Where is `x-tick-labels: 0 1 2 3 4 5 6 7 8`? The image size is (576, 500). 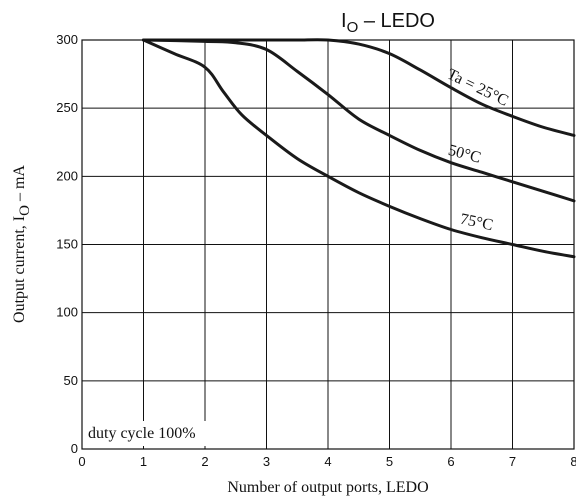 x-tick-labels: 0 1 2 3 4 5 6 7 8 is located at coordinates (327, 461).